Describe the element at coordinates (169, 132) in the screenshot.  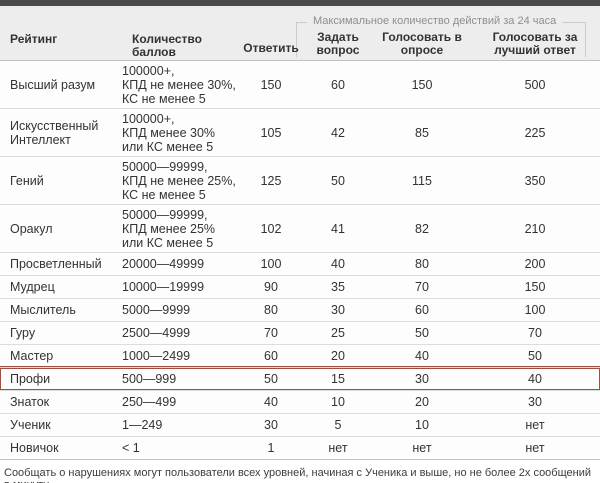
I see `points-cell: 100000+, КПД менее 30% или КС менее 5` at that location.